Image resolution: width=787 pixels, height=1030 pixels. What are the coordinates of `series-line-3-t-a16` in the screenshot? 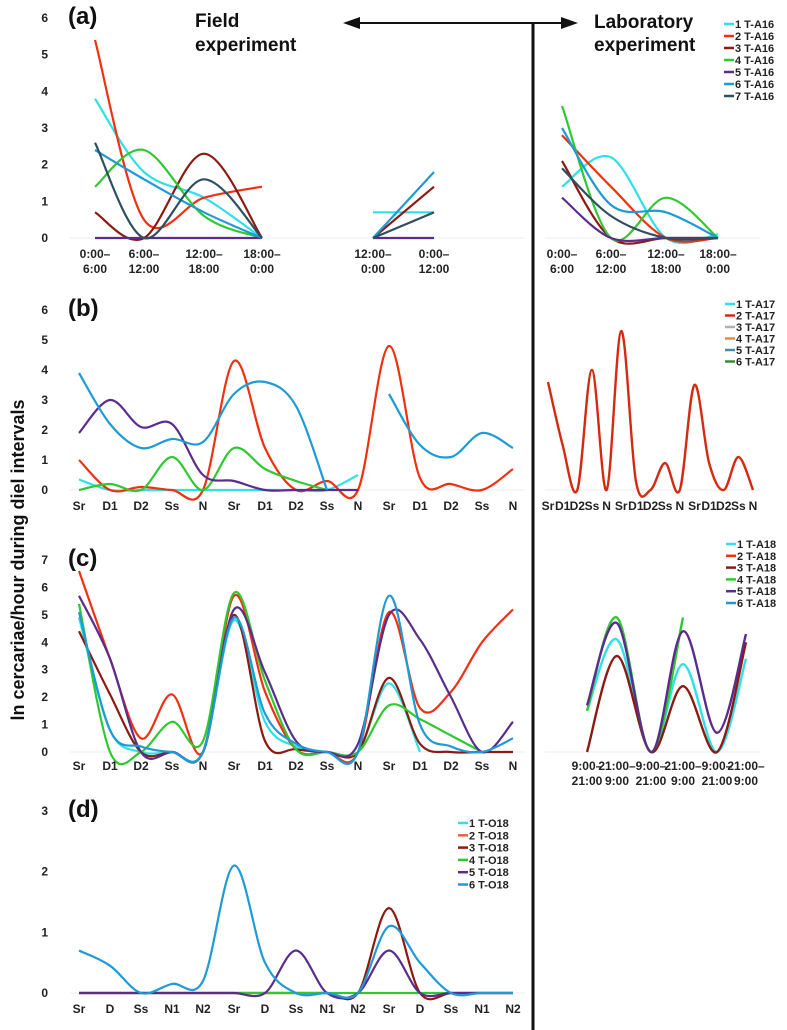 It's located at (403, 212).